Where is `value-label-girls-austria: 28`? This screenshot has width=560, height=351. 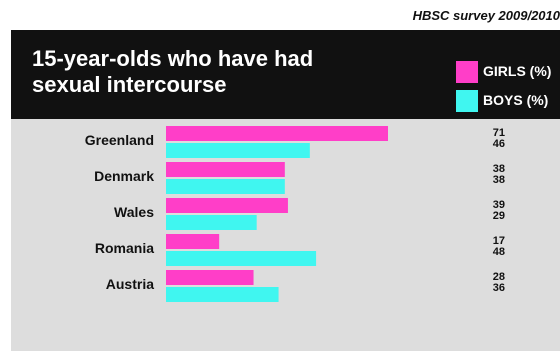 value-label-girls-austria: 28 is located at coordinates (499, 277).